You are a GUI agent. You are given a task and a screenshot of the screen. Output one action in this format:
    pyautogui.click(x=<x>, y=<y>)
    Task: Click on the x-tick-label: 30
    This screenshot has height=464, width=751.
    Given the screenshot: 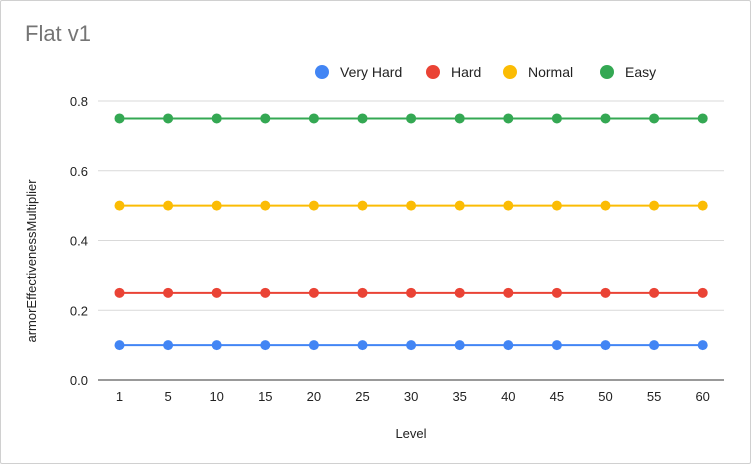 What is the action you would take?
    pyautogui.click(x=411, y=396)
    